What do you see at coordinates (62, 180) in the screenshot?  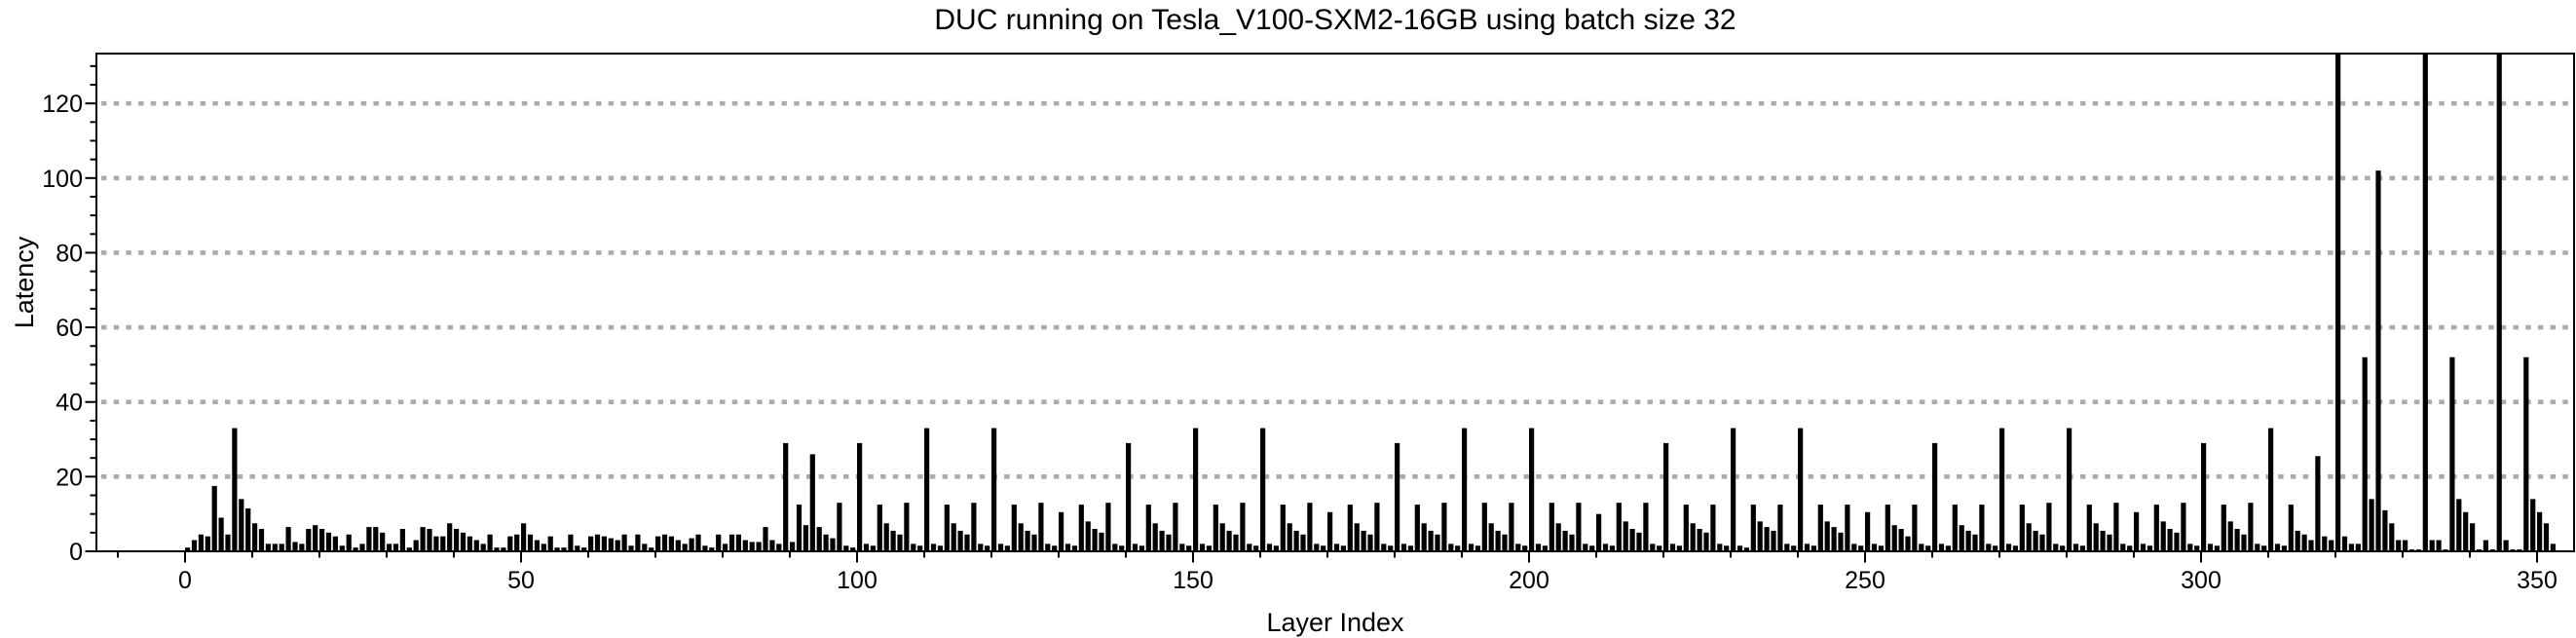 I see `y-tick-label-100: 100` at bounding box center [62, 180].